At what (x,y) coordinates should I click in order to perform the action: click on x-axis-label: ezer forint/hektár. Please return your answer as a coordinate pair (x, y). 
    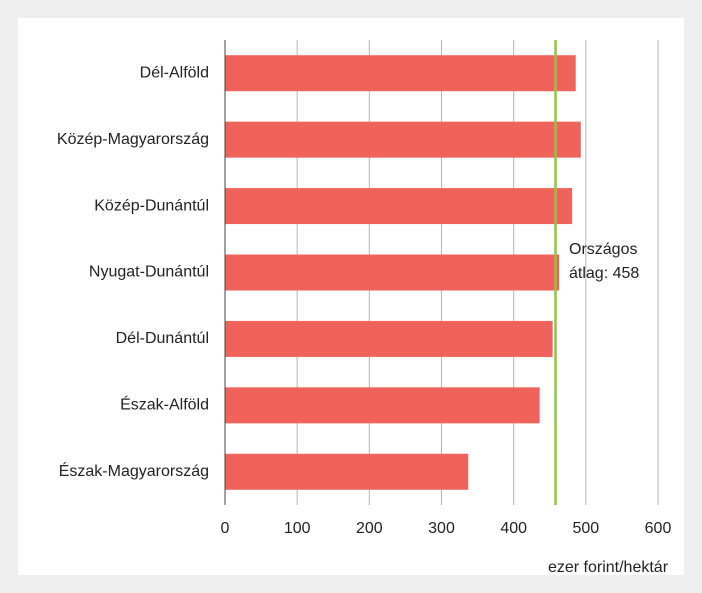
    Looking at the image, I should click on (608, 567).